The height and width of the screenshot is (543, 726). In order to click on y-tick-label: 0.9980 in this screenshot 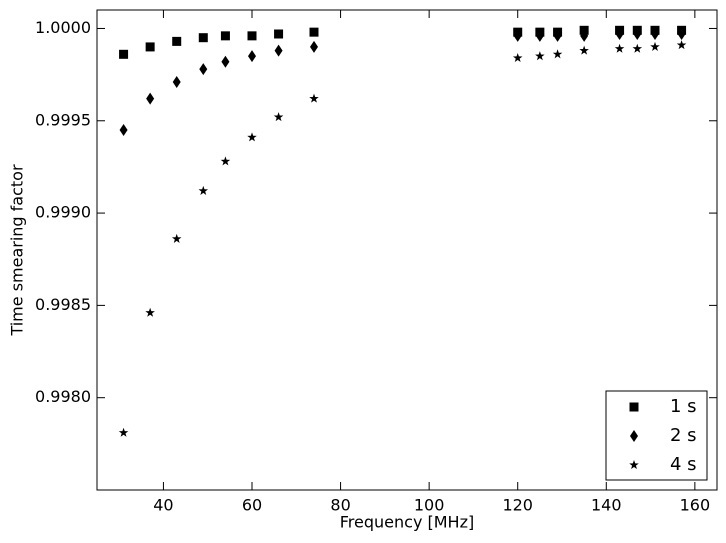, I will do `click(63, 396)`.